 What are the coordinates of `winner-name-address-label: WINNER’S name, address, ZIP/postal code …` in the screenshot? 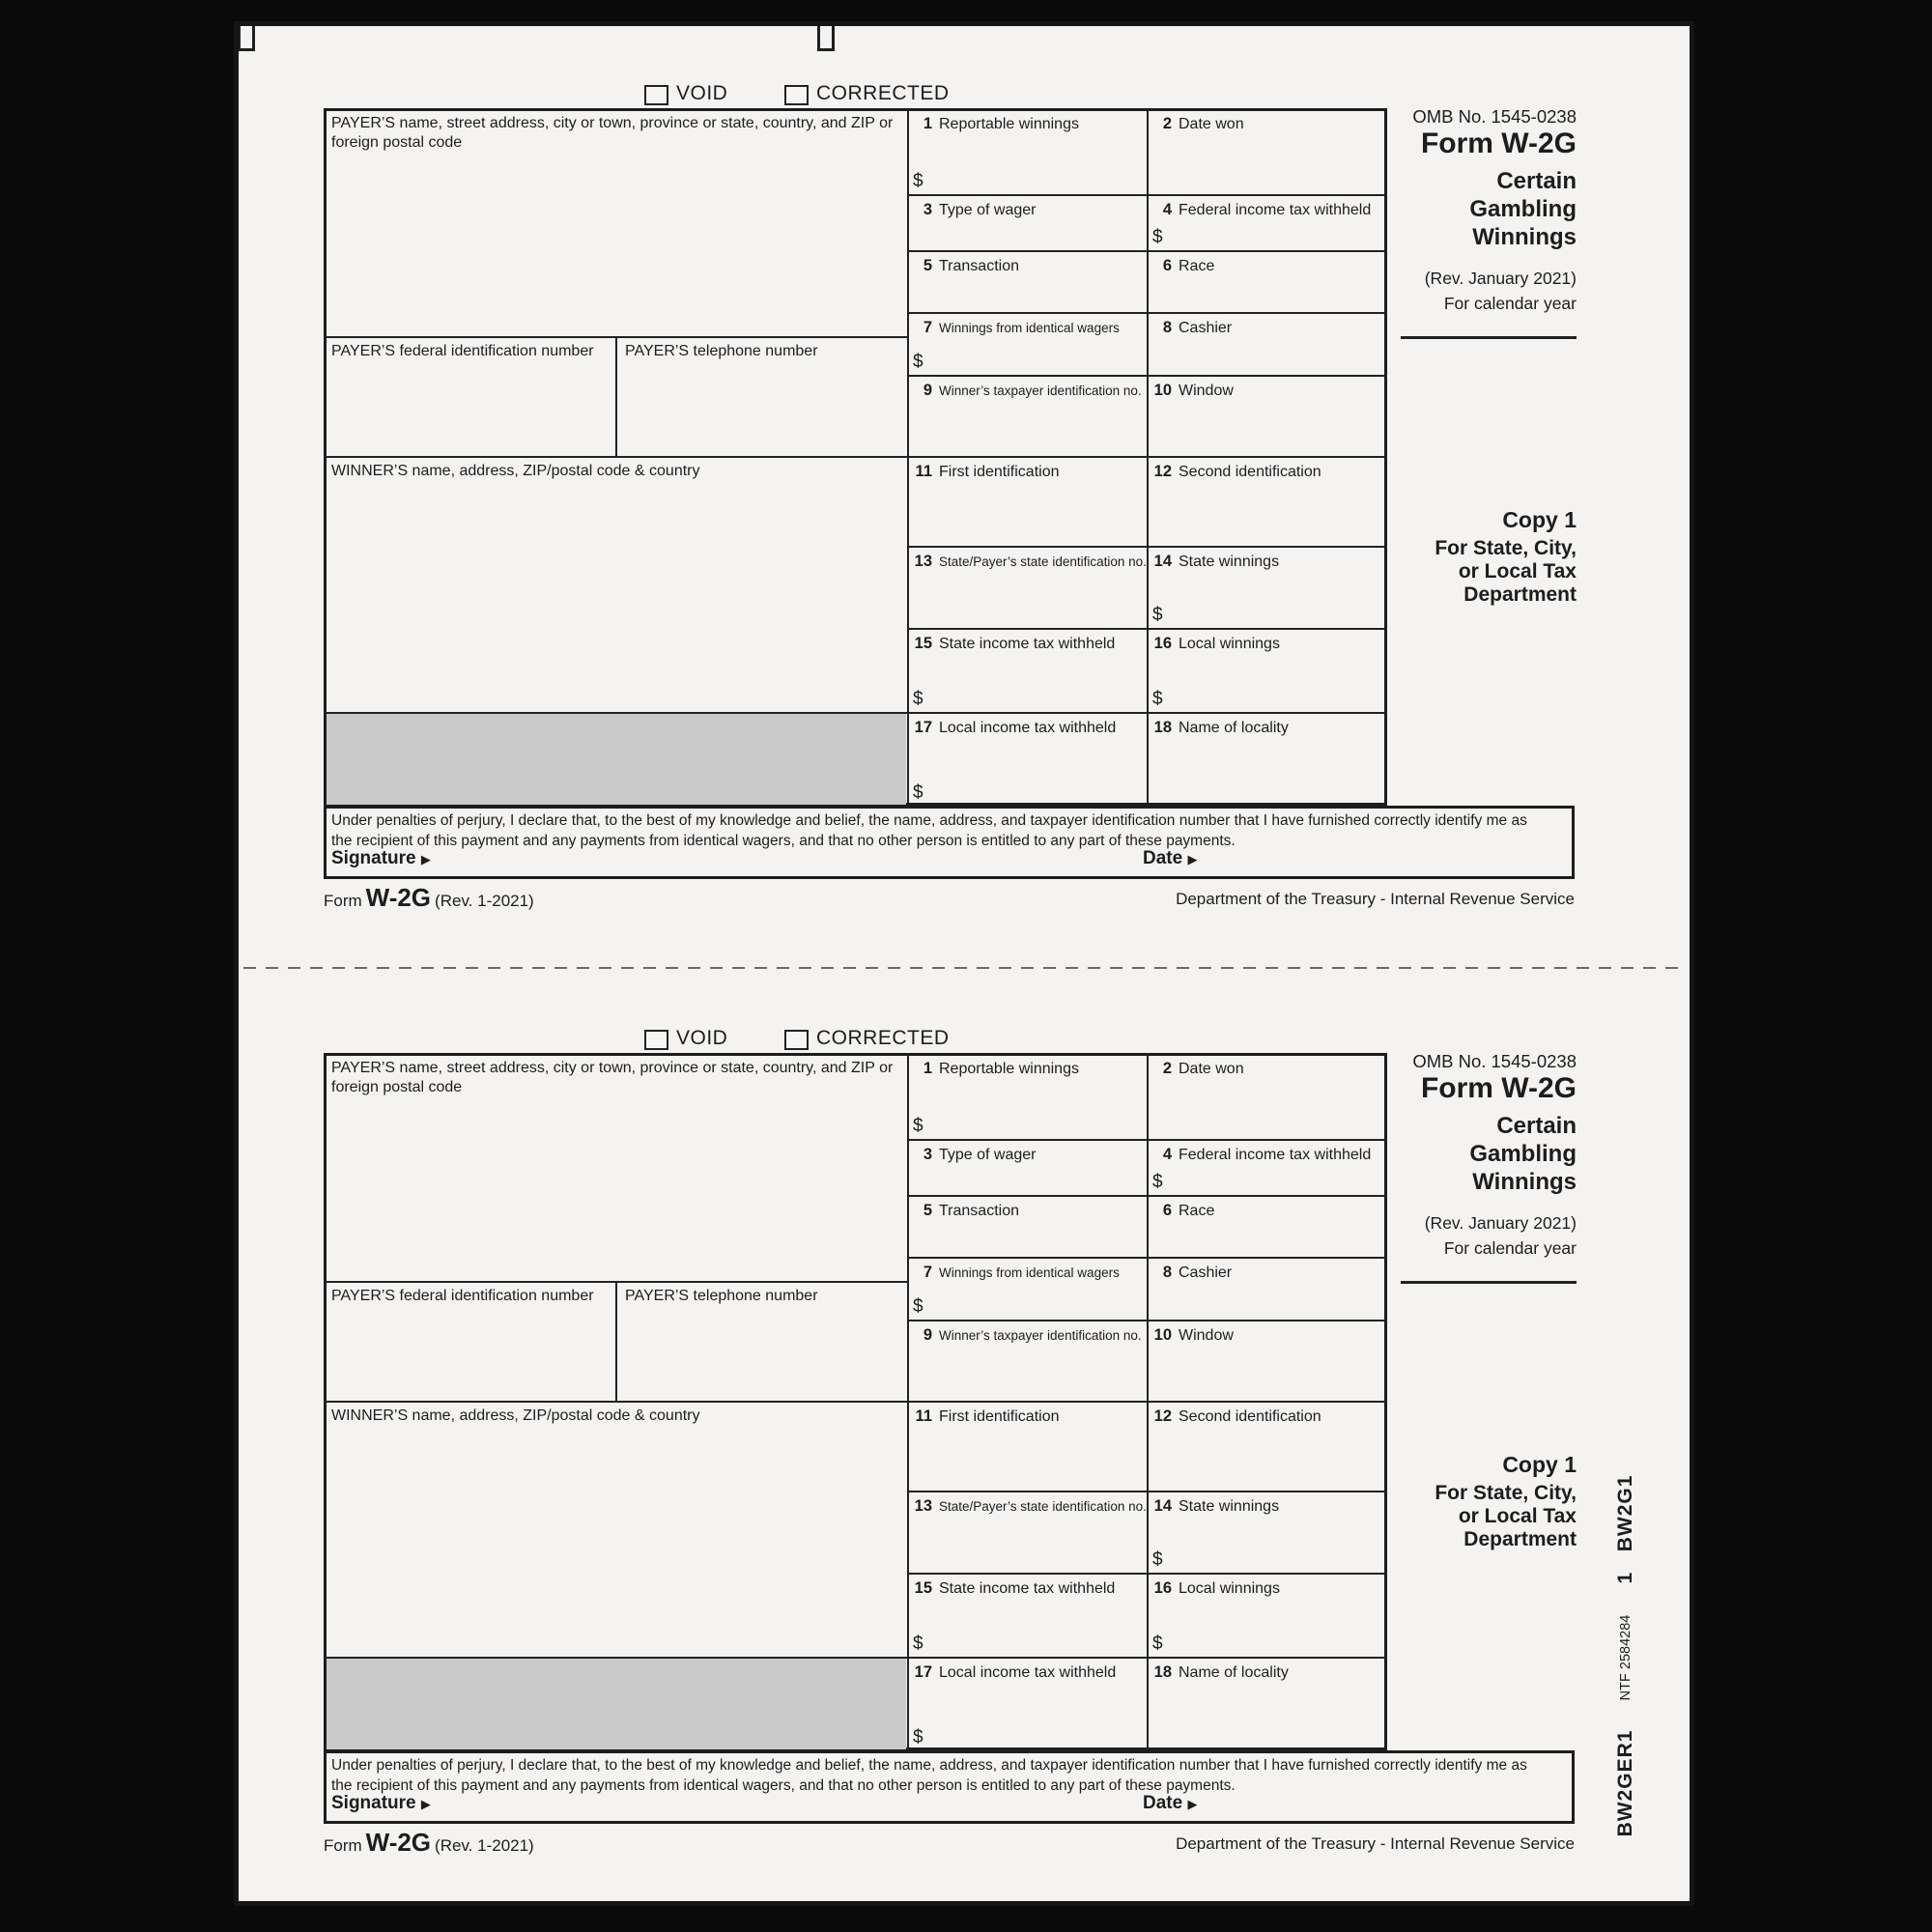 It's located at (515, 1415).